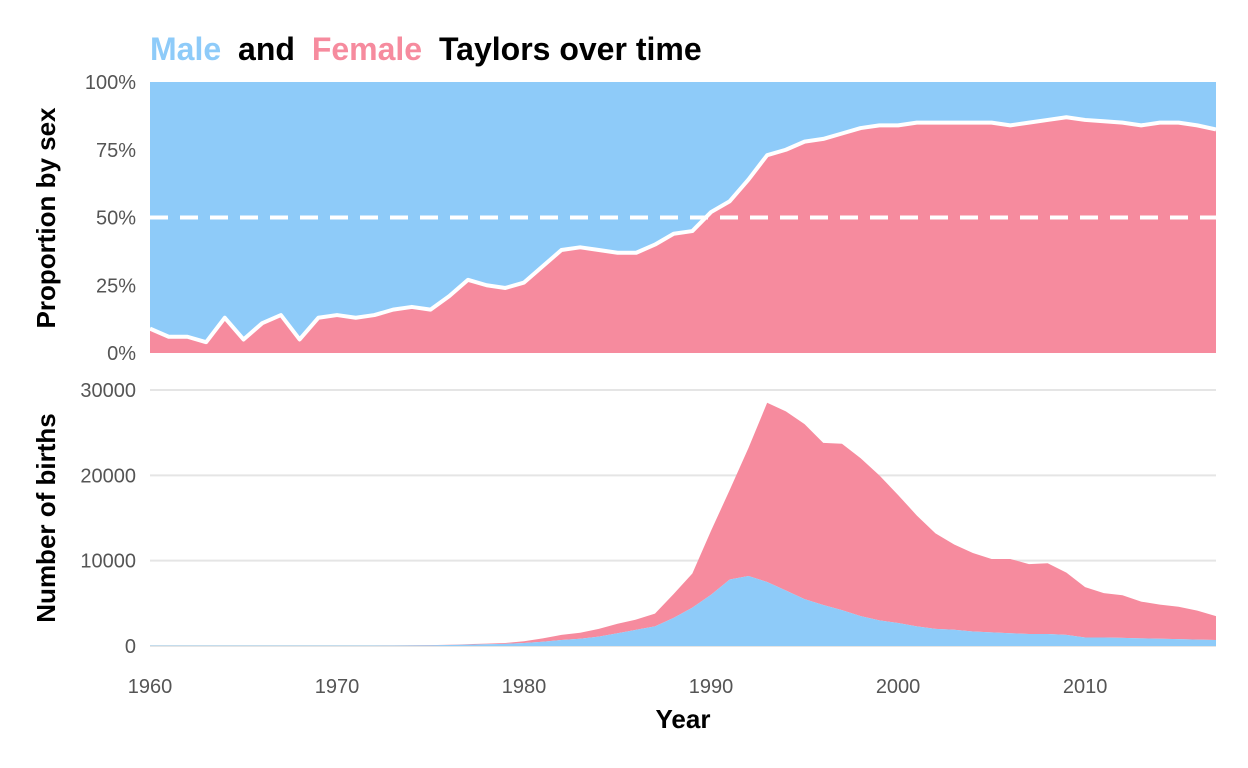 This screenshot has width=1248, height=768. Describe the element at coordinates (108, 476) in the screenshot. I see `births-y-tick-label: 20000` at that location.